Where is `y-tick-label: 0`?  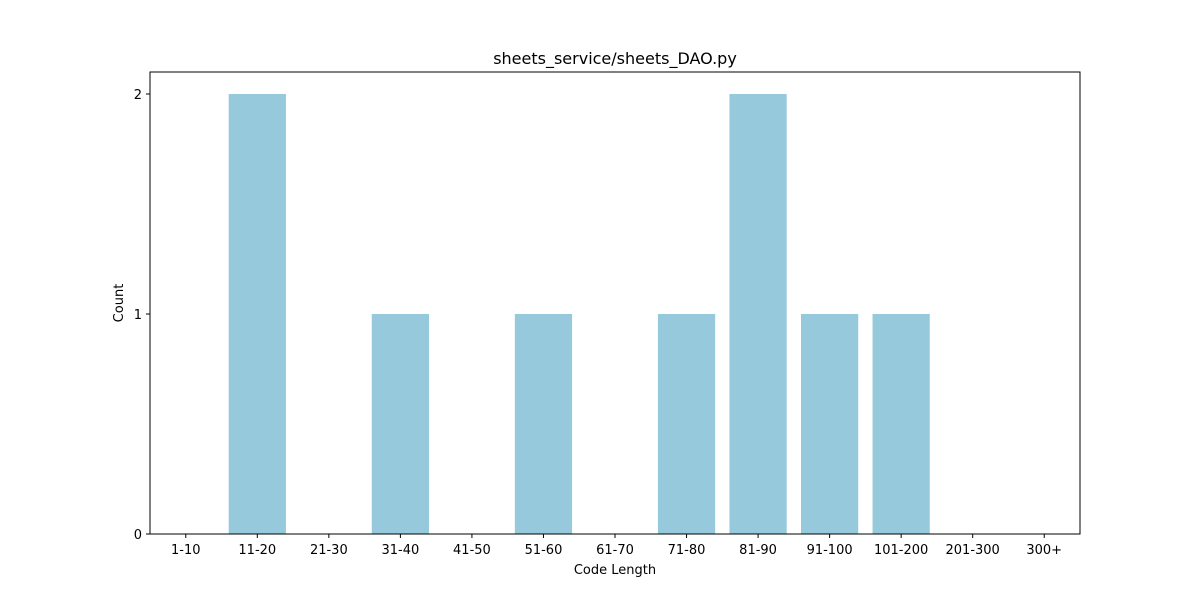 y-tick-label: 0 is located at coordinates (138, 535).